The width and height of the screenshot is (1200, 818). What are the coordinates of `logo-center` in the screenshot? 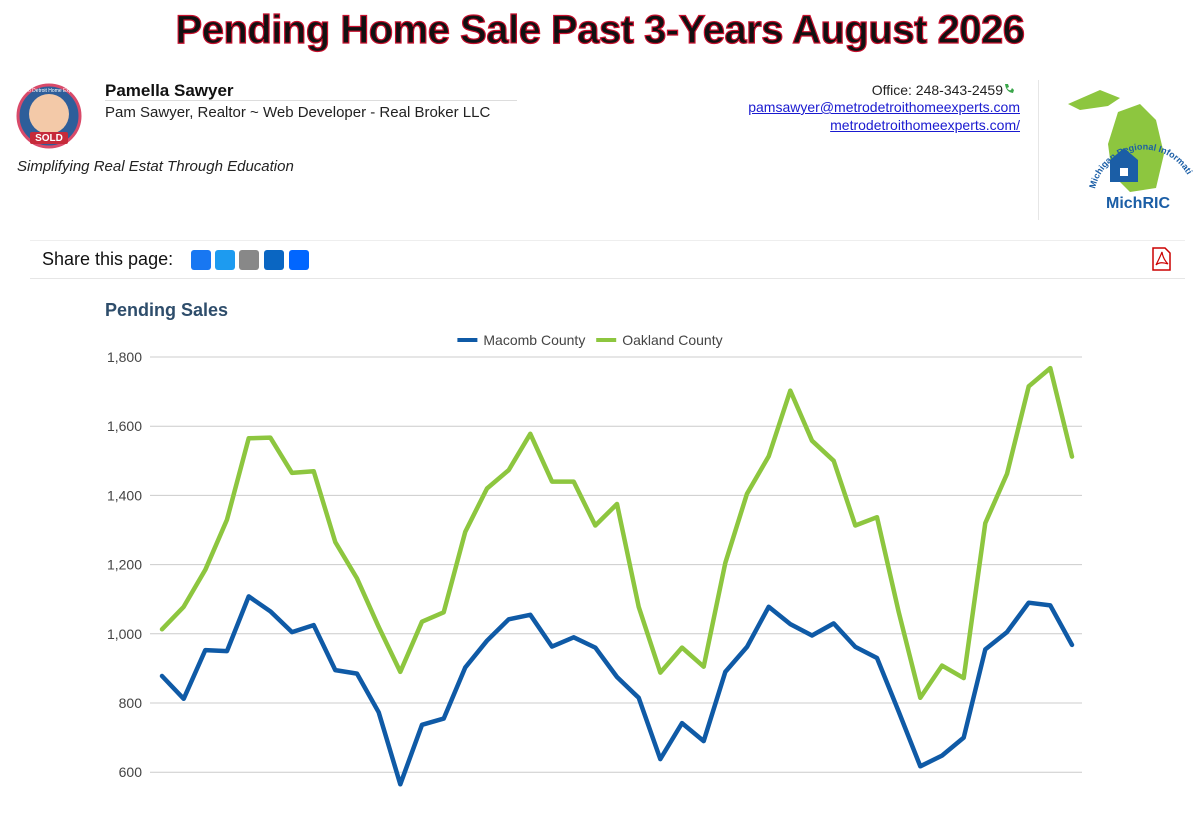 It's located at (49, 114).